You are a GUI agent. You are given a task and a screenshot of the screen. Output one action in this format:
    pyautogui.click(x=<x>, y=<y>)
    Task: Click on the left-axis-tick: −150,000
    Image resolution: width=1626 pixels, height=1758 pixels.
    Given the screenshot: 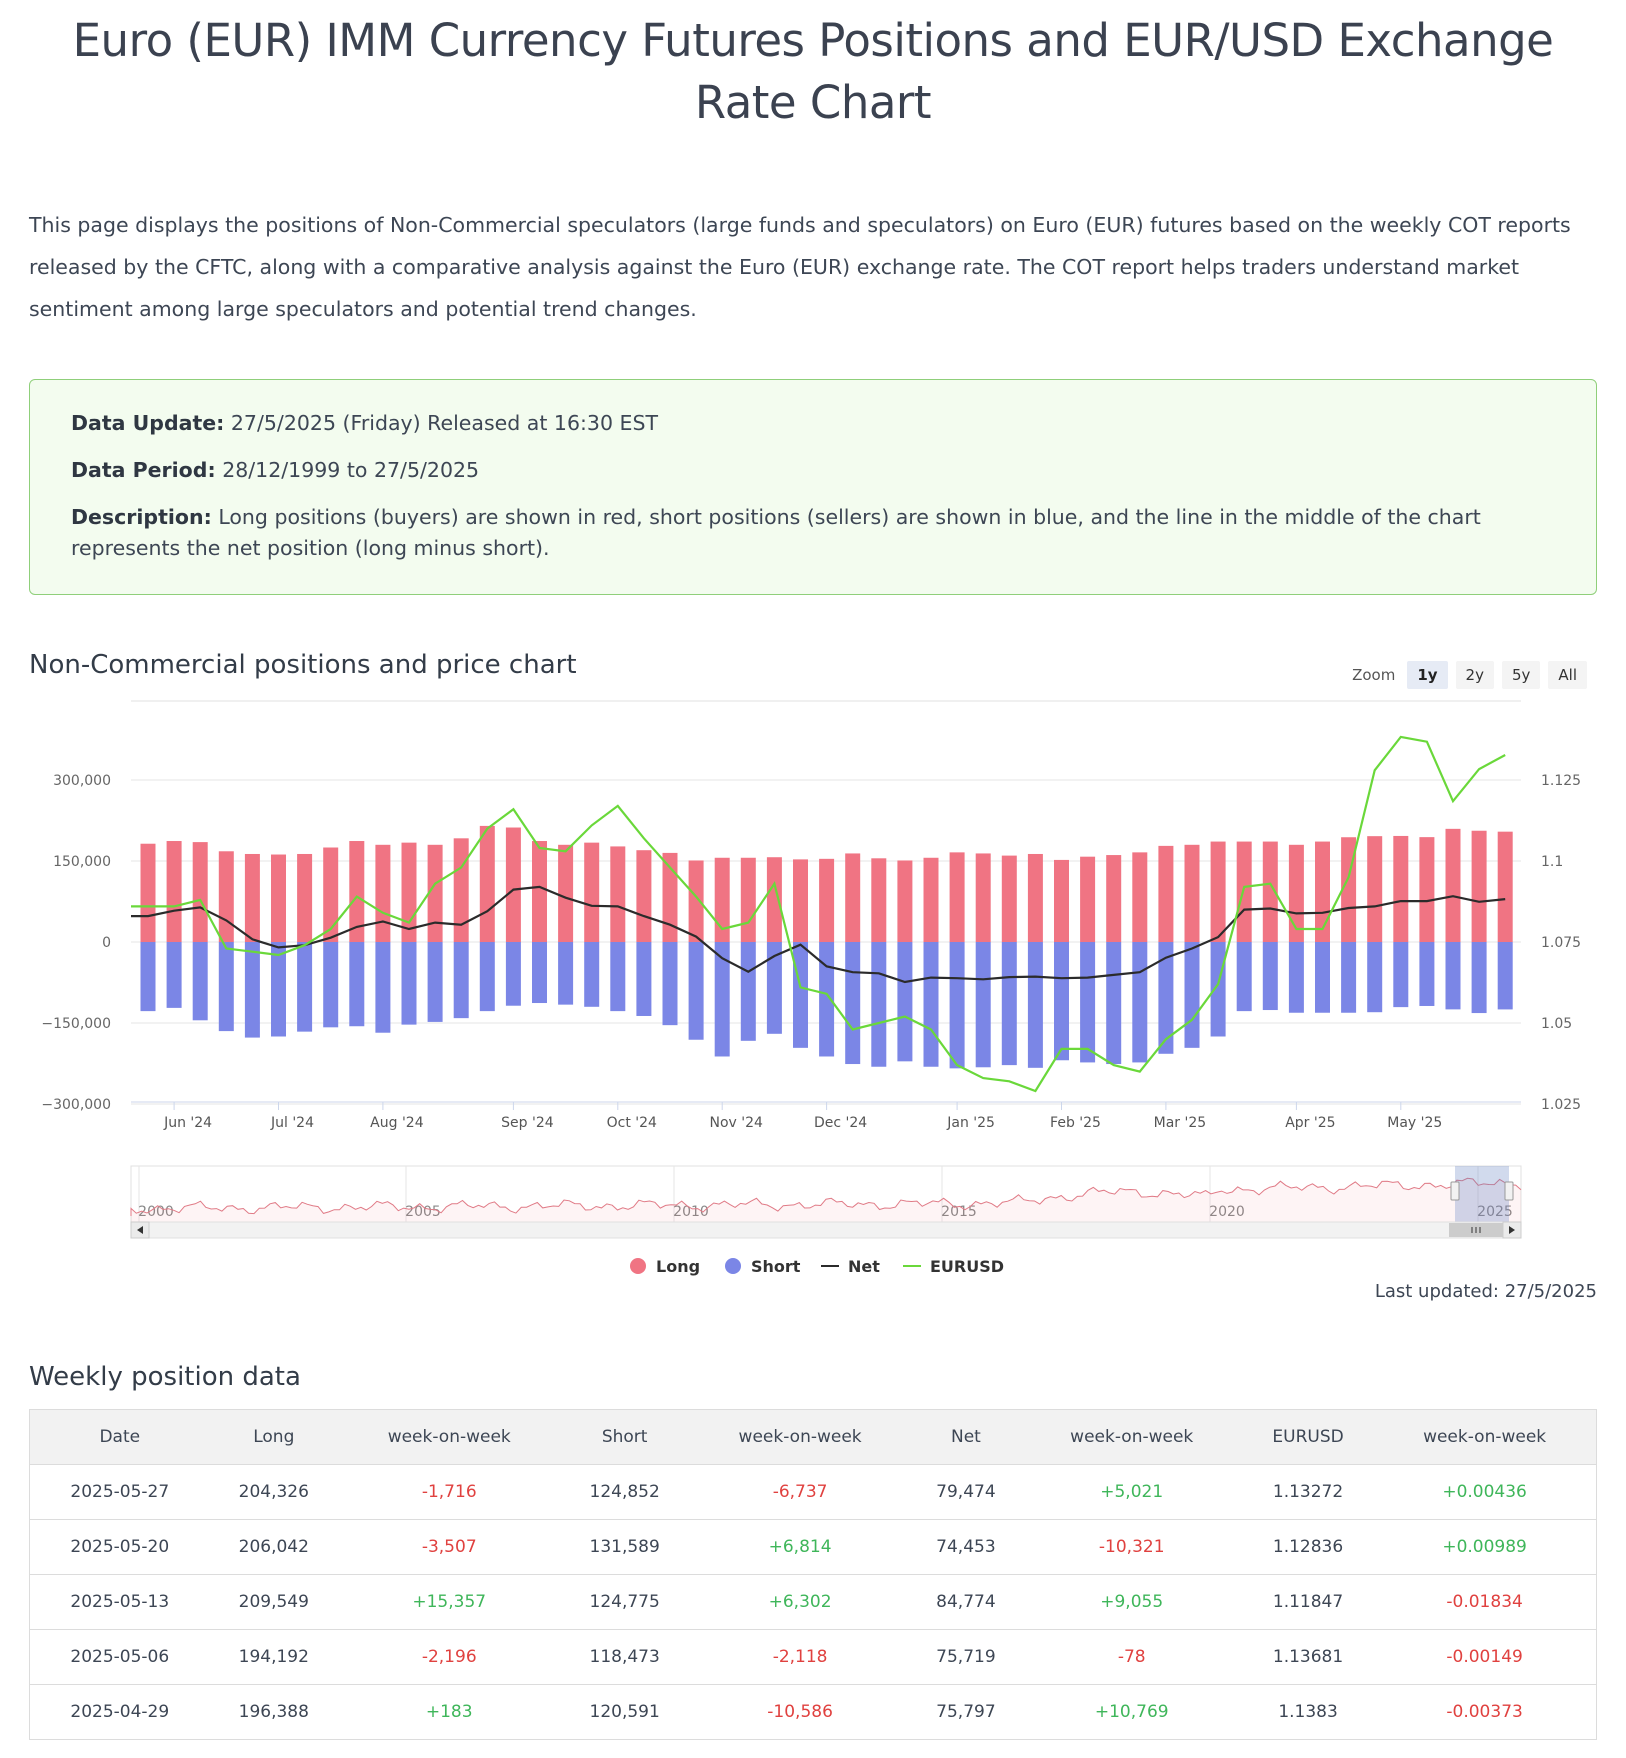 What is the action you would take?
    pyautogui.click(x=76, y=1024)
    